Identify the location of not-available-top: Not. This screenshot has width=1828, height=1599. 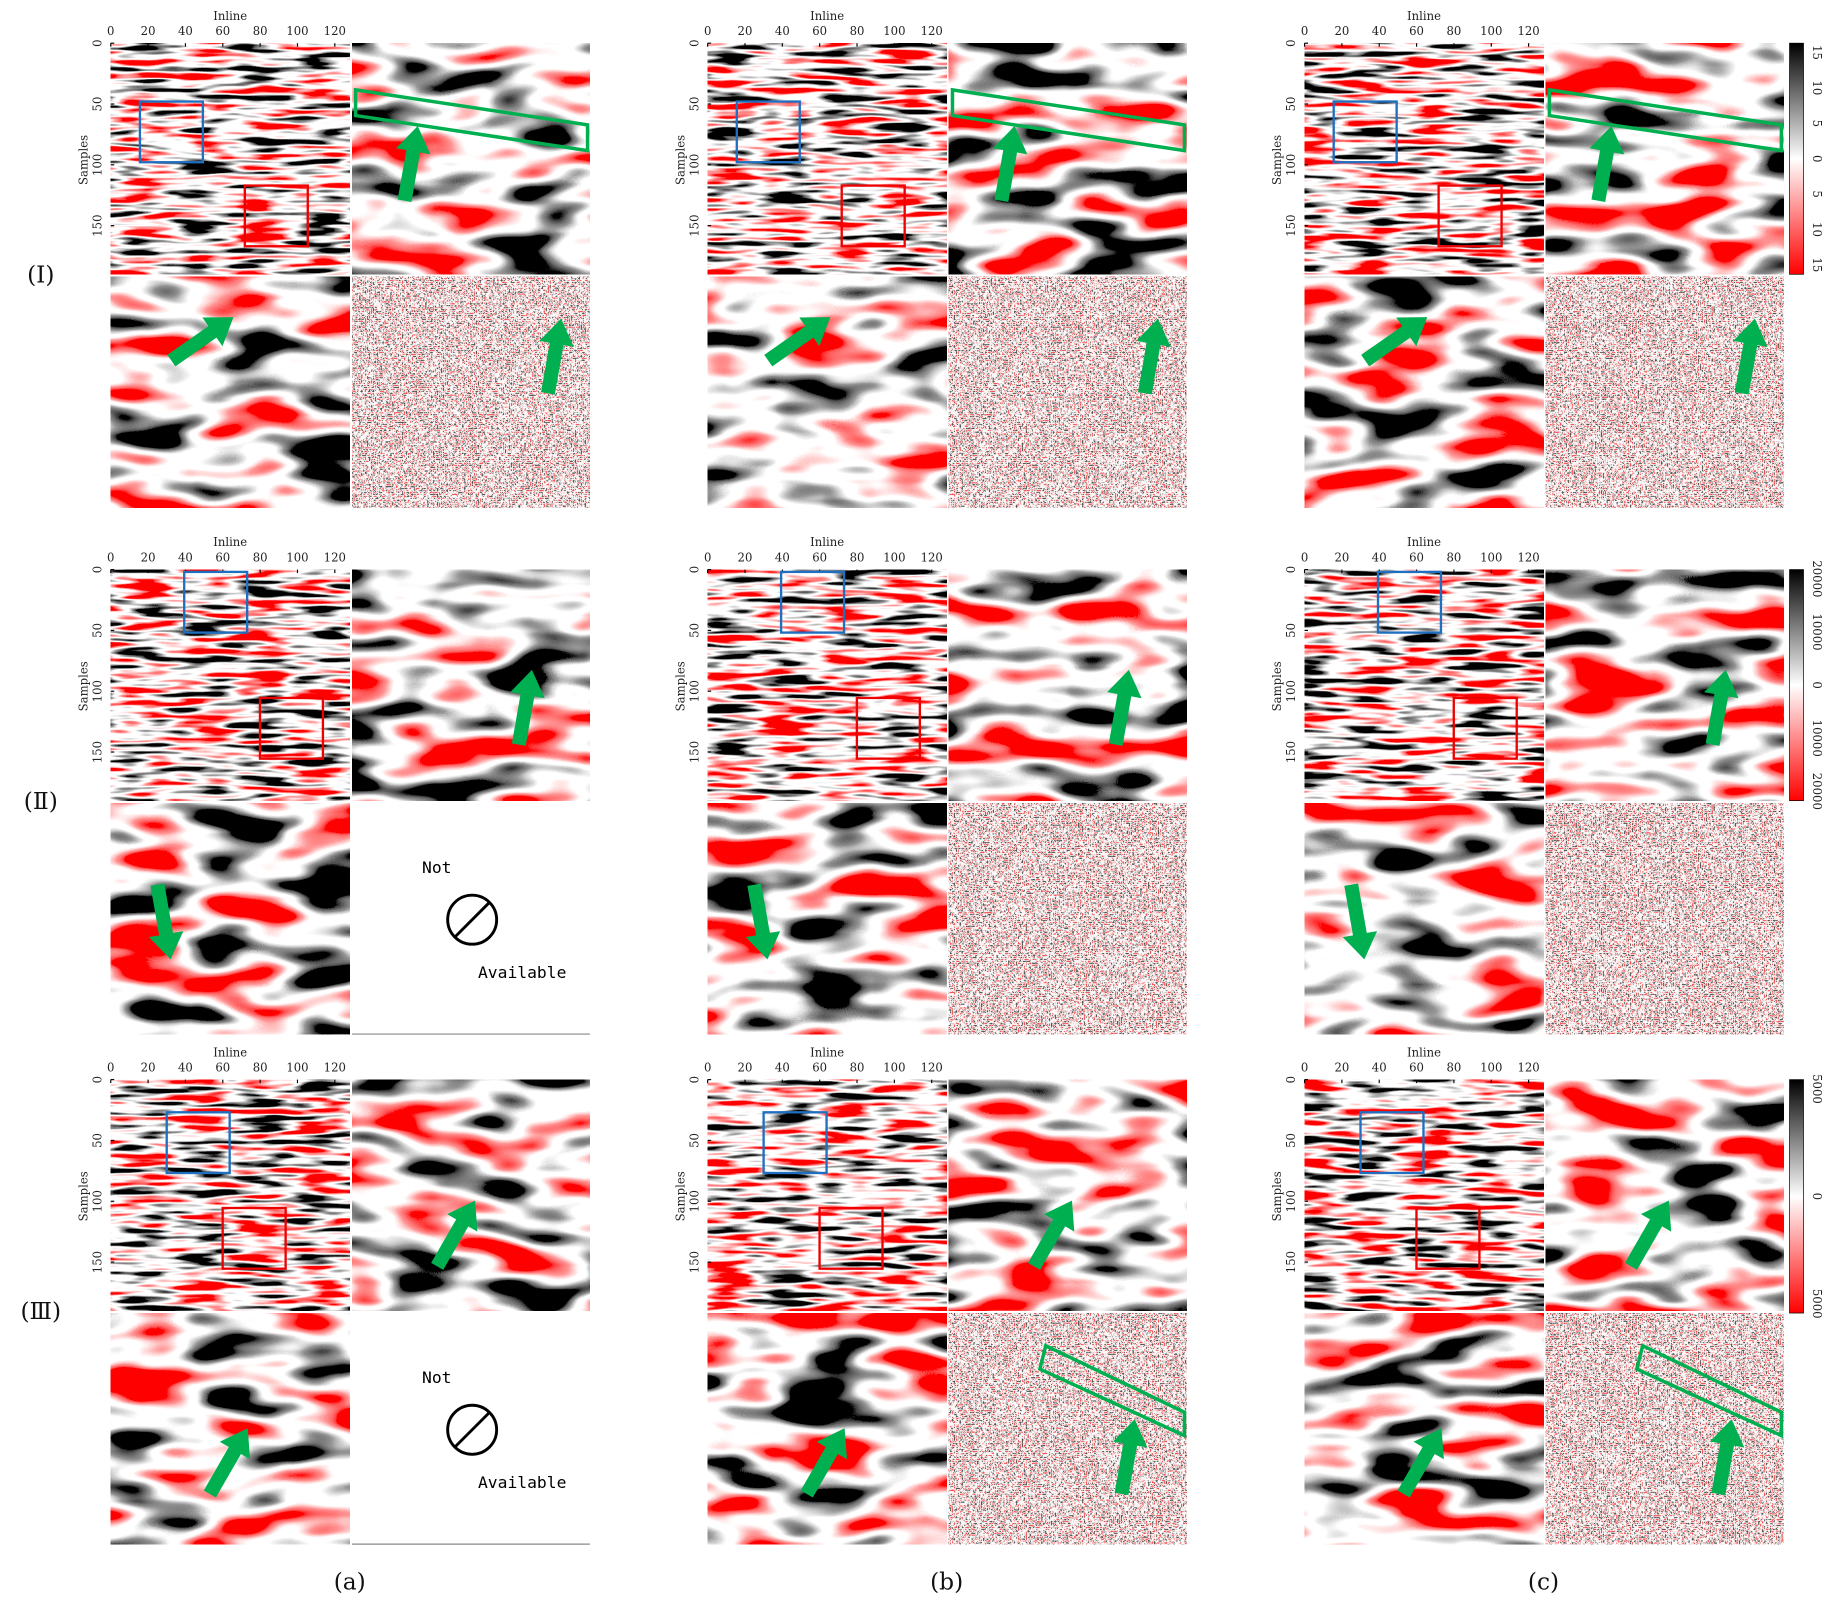
(436, 1377).